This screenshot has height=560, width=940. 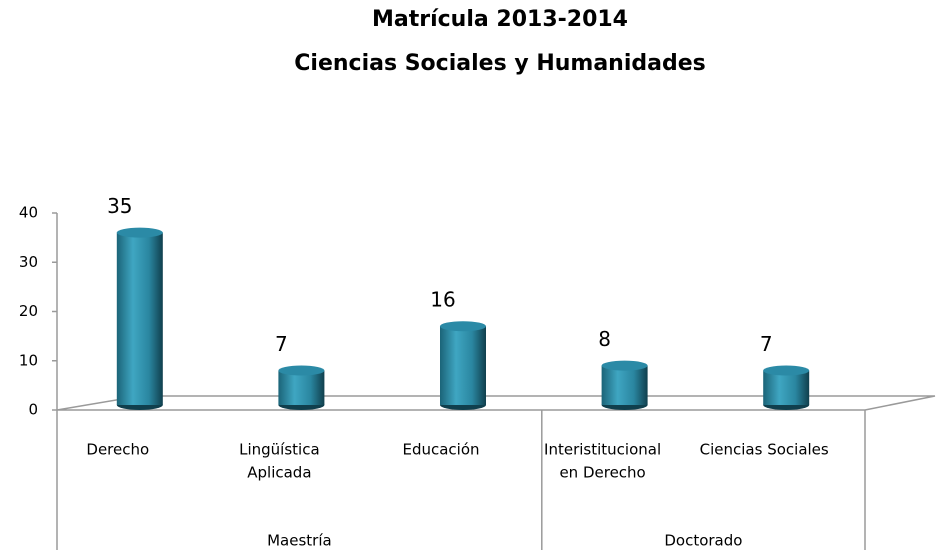 What do you see at coordinates (703, 541) in the screenshot?
I see `group-label: Doctorado` at bounding box center [703, 541].